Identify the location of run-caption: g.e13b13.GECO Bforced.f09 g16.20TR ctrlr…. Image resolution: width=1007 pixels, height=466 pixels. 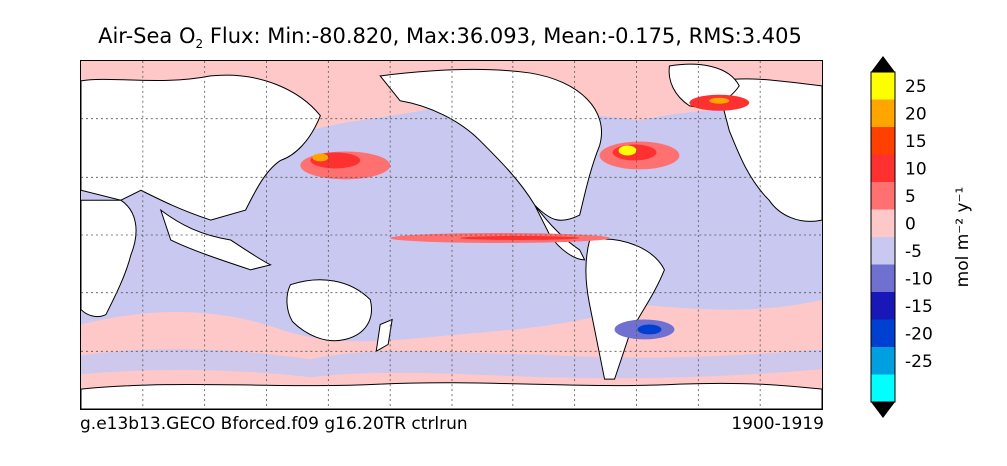
(274, 424).